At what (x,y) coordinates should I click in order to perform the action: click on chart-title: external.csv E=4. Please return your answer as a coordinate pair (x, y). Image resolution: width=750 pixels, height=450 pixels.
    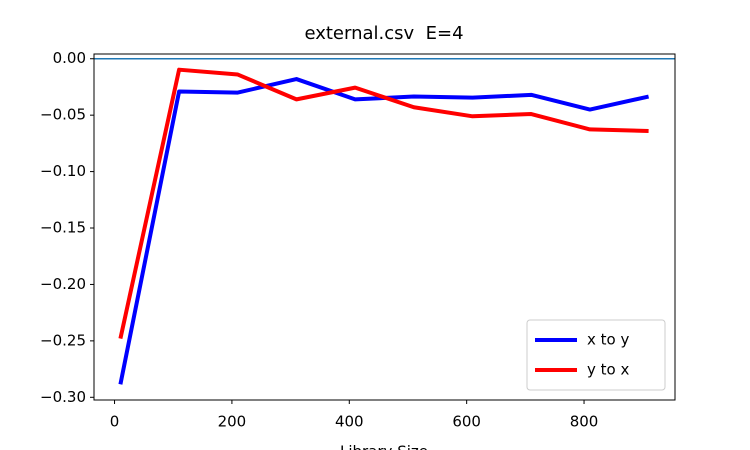
    Looking at the image, I should click on (383, 33).